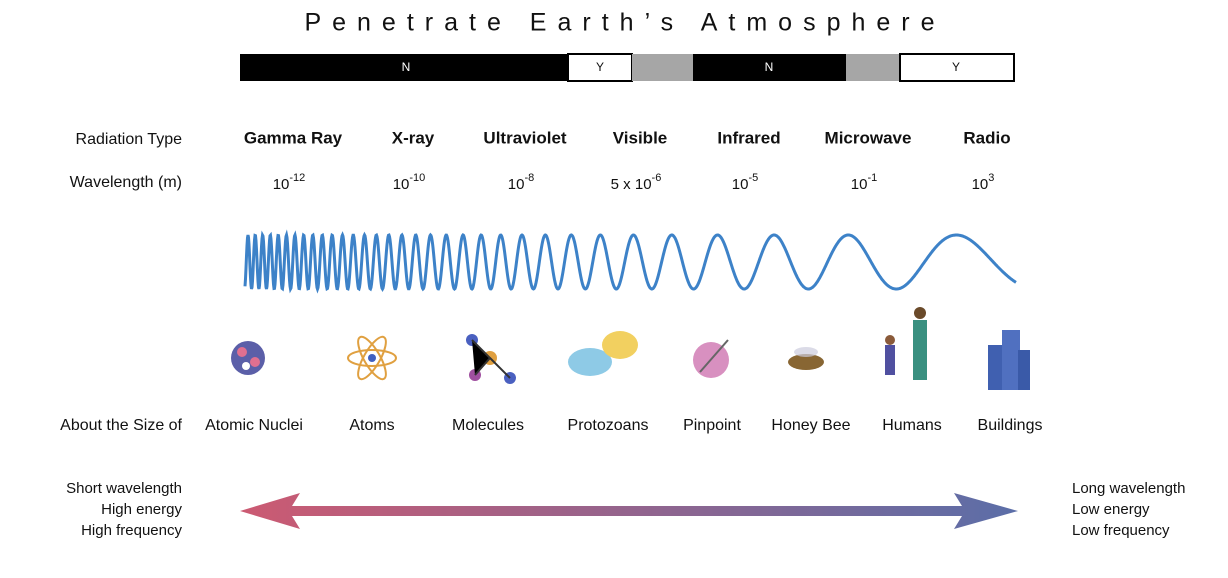  What do you see at coordinates (630, 261) in the screenshot?
I see `wave` at bounding box center [630, 261].